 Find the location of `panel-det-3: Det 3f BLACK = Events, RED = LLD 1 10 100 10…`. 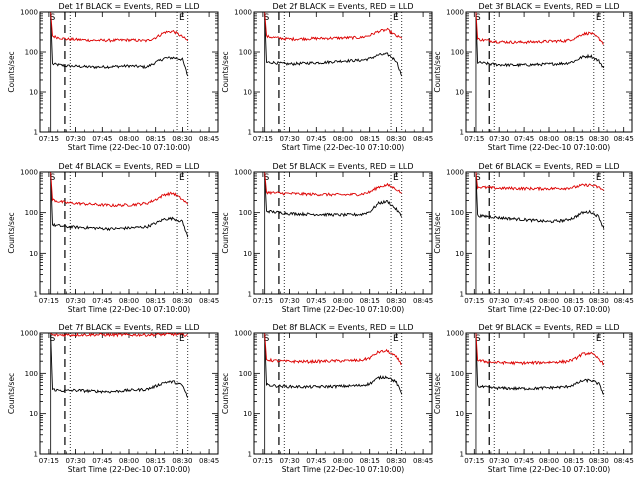

panel-det-3: Det 3f BLACK = Events, RED = LLD 1 10 100 10… is located at coordinates (533, 77).